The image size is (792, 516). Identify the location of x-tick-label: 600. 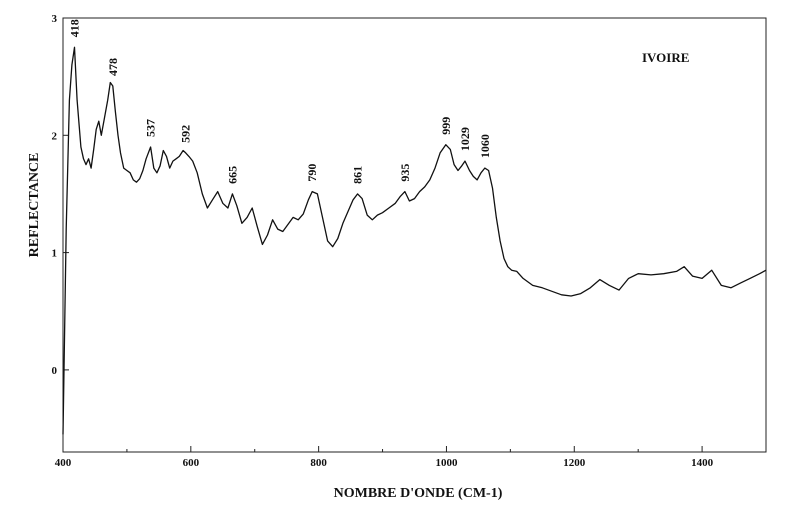
(191, 463).